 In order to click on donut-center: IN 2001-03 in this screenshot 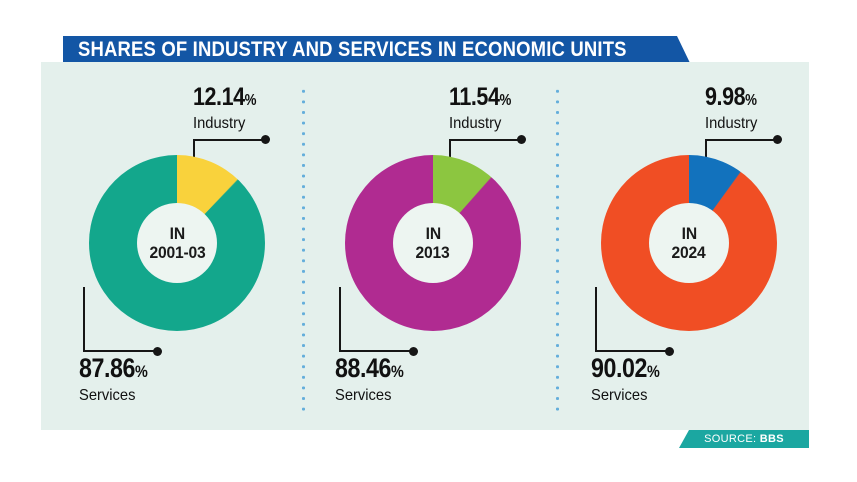, I will do `click(177, 243)`.